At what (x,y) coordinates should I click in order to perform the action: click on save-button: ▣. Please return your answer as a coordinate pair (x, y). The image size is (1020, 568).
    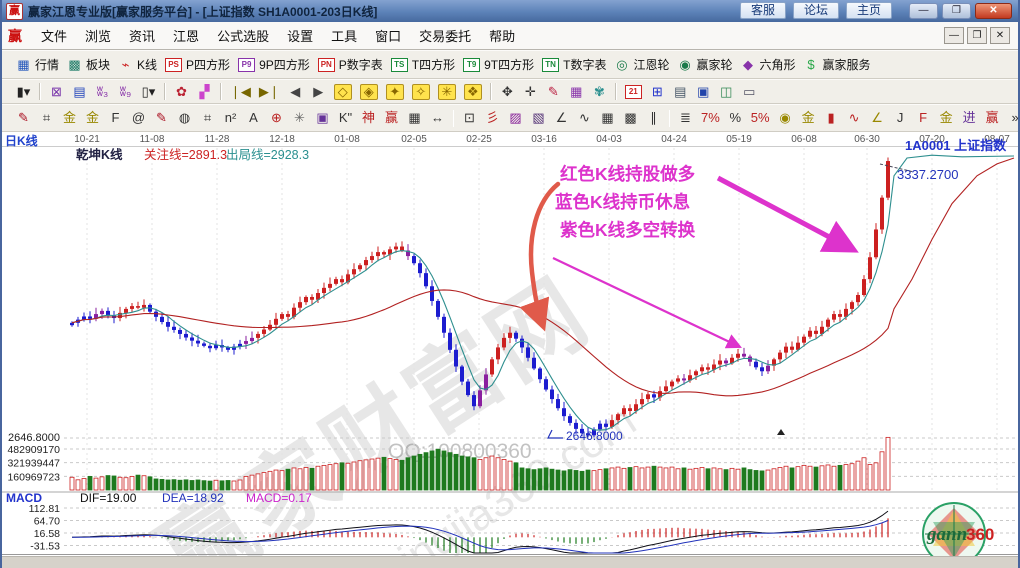
    Looking at the image, I should click on (703, 92).